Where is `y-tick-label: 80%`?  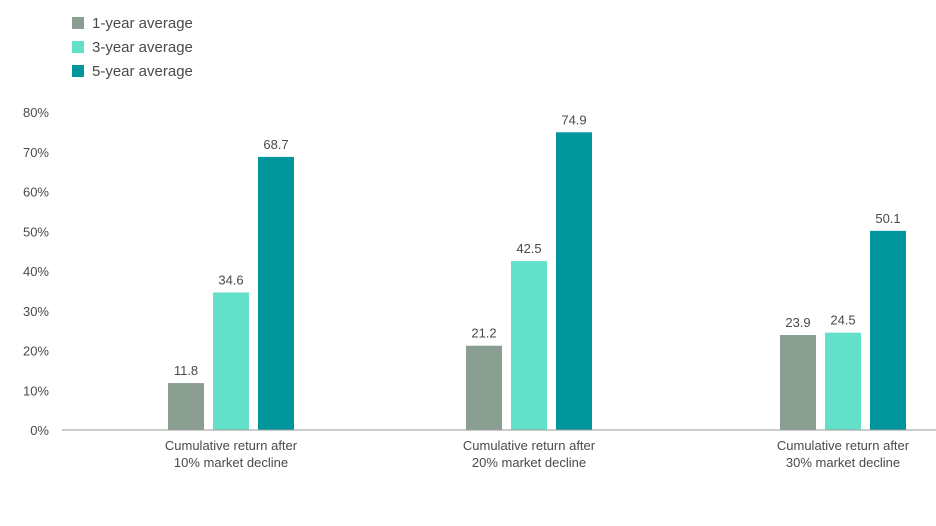 y-tick-label: 80% is located at coordinates (36, 112).